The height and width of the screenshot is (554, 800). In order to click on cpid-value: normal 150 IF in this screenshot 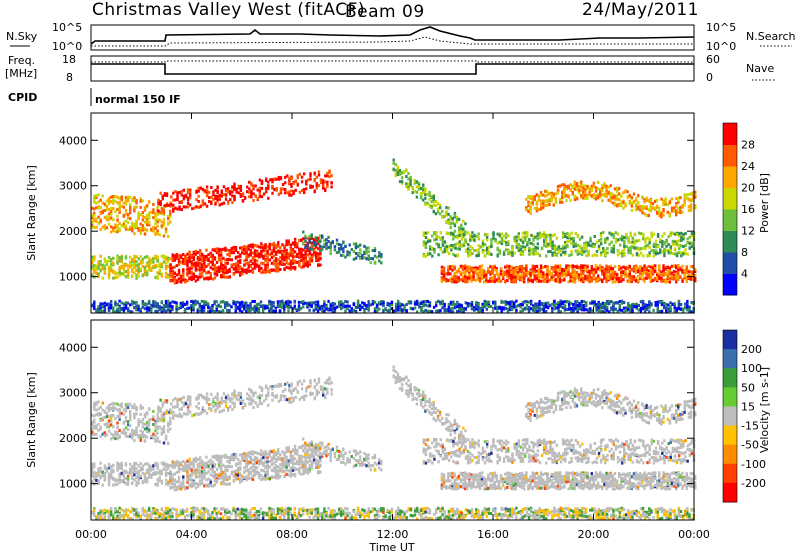, I will do `click(138, 99)`.